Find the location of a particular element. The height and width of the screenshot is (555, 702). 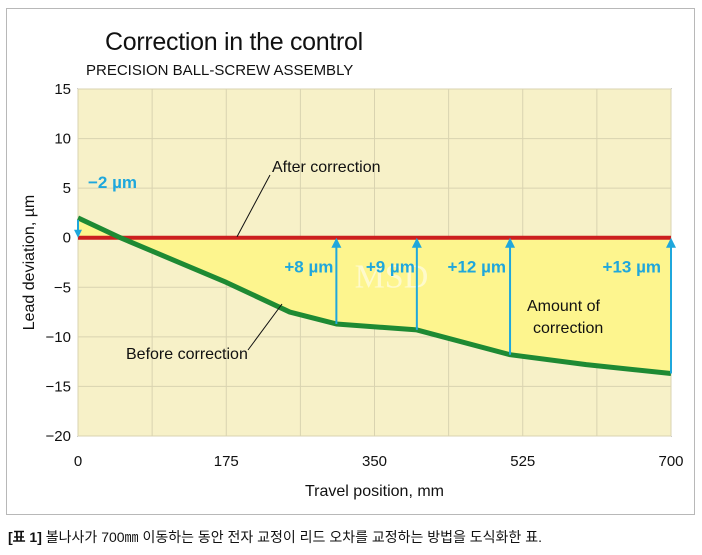

y-tick-label: 10 is located at coordinates (62, 139).